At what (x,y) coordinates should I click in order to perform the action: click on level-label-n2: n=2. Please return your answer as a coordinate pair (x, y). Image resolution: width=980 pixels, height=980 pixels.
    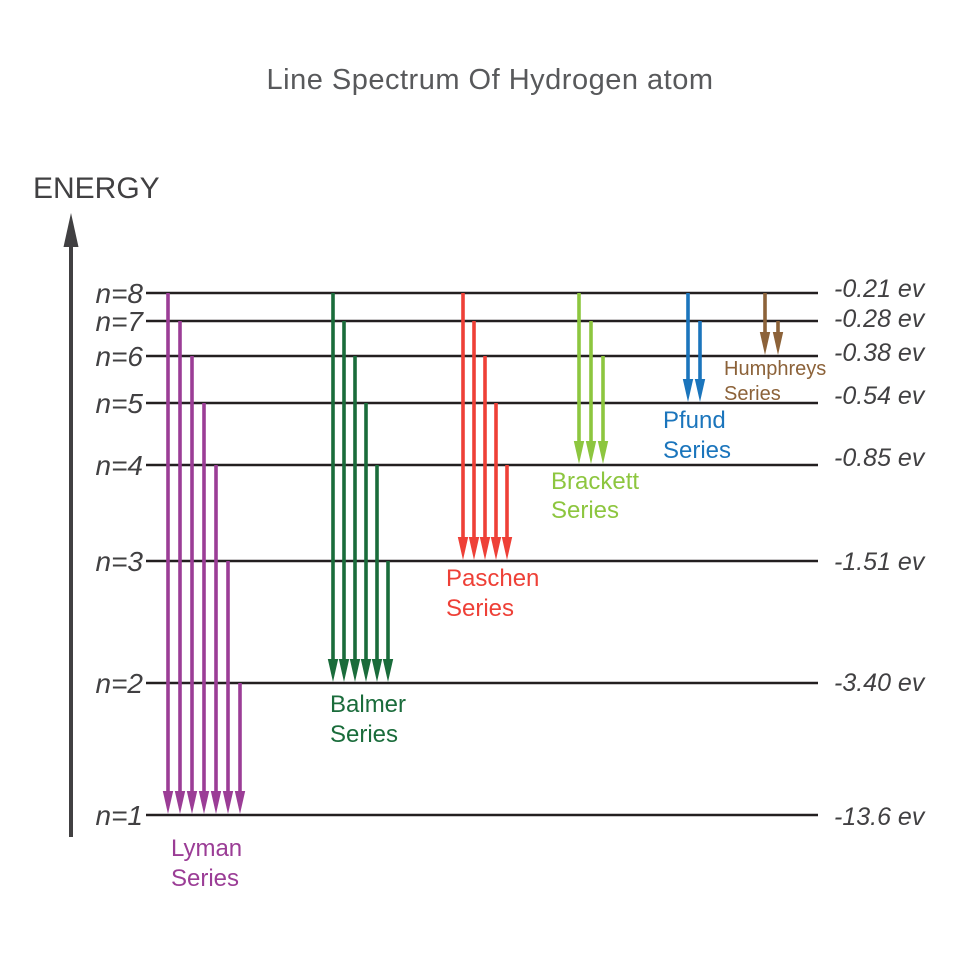
    Looking at the image, I should click on (120, 683).